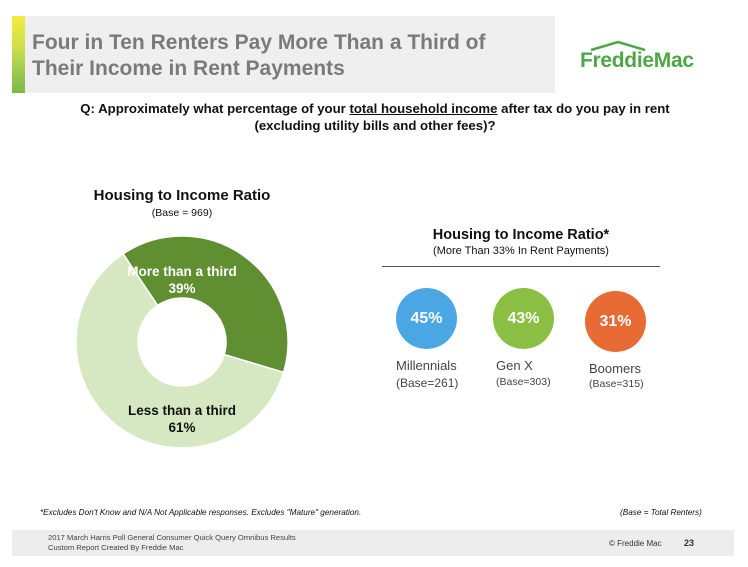 The width and height of the screenshot is (748, 567). I want to click on title-accent-bar, so click(18, 54).